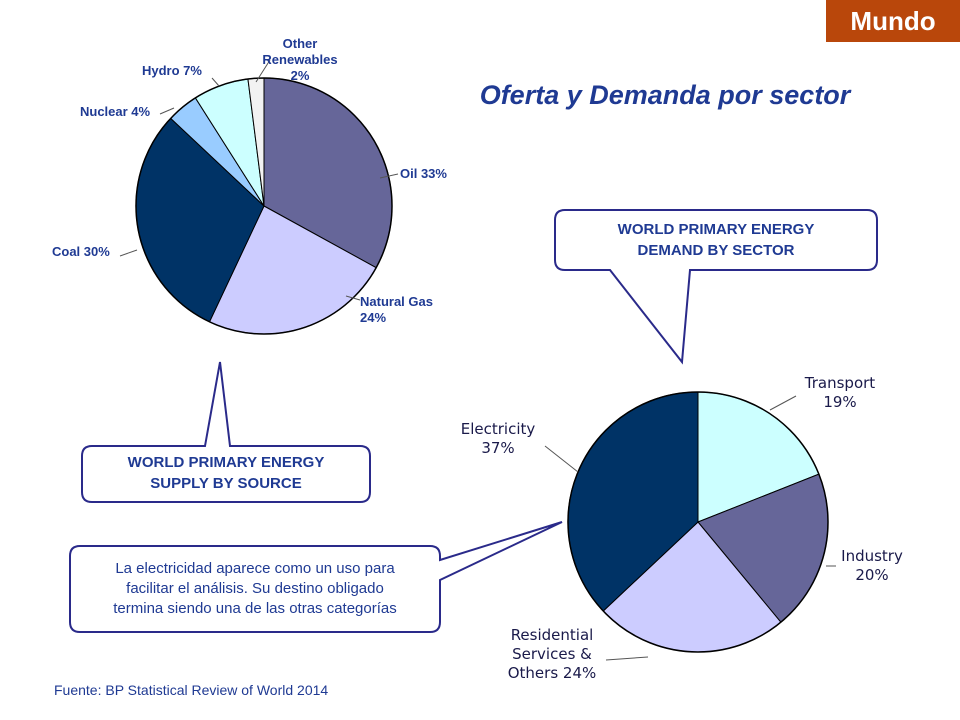 Image resolution: width=960 pixels, height=720 pixels. Describe the element at coordinates (716, 250) in the screenshot. I see `demand-callout-line-2: DEMAND BY SECTOR` at that location.